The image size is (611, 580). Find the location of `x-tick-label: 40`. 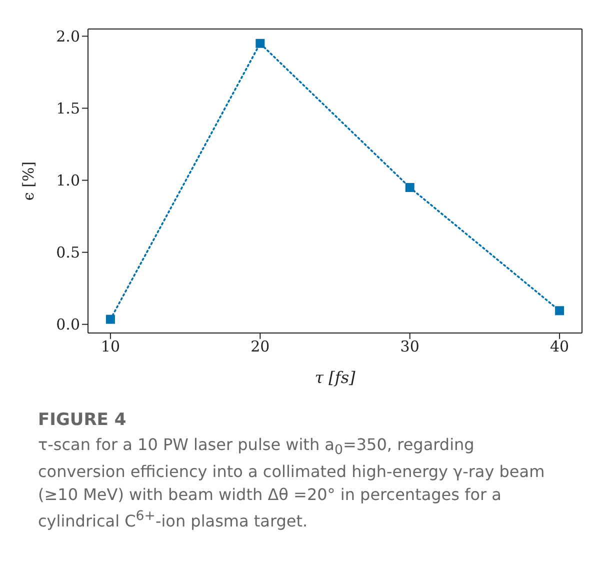

x-tick-label: 40 is located at coordinates (560, 347).